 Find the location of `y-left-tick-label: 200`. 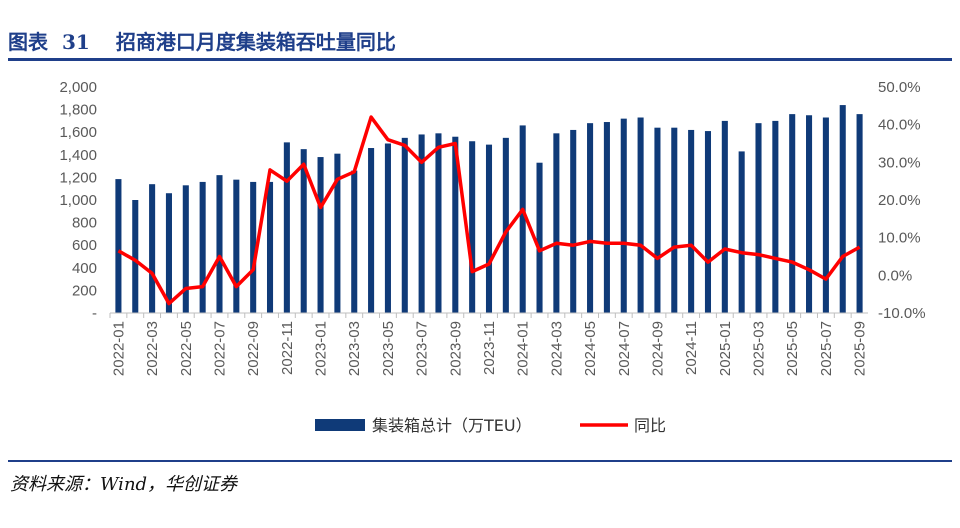

y-left-tick-label: 200 is located at coordinates (84, 290).